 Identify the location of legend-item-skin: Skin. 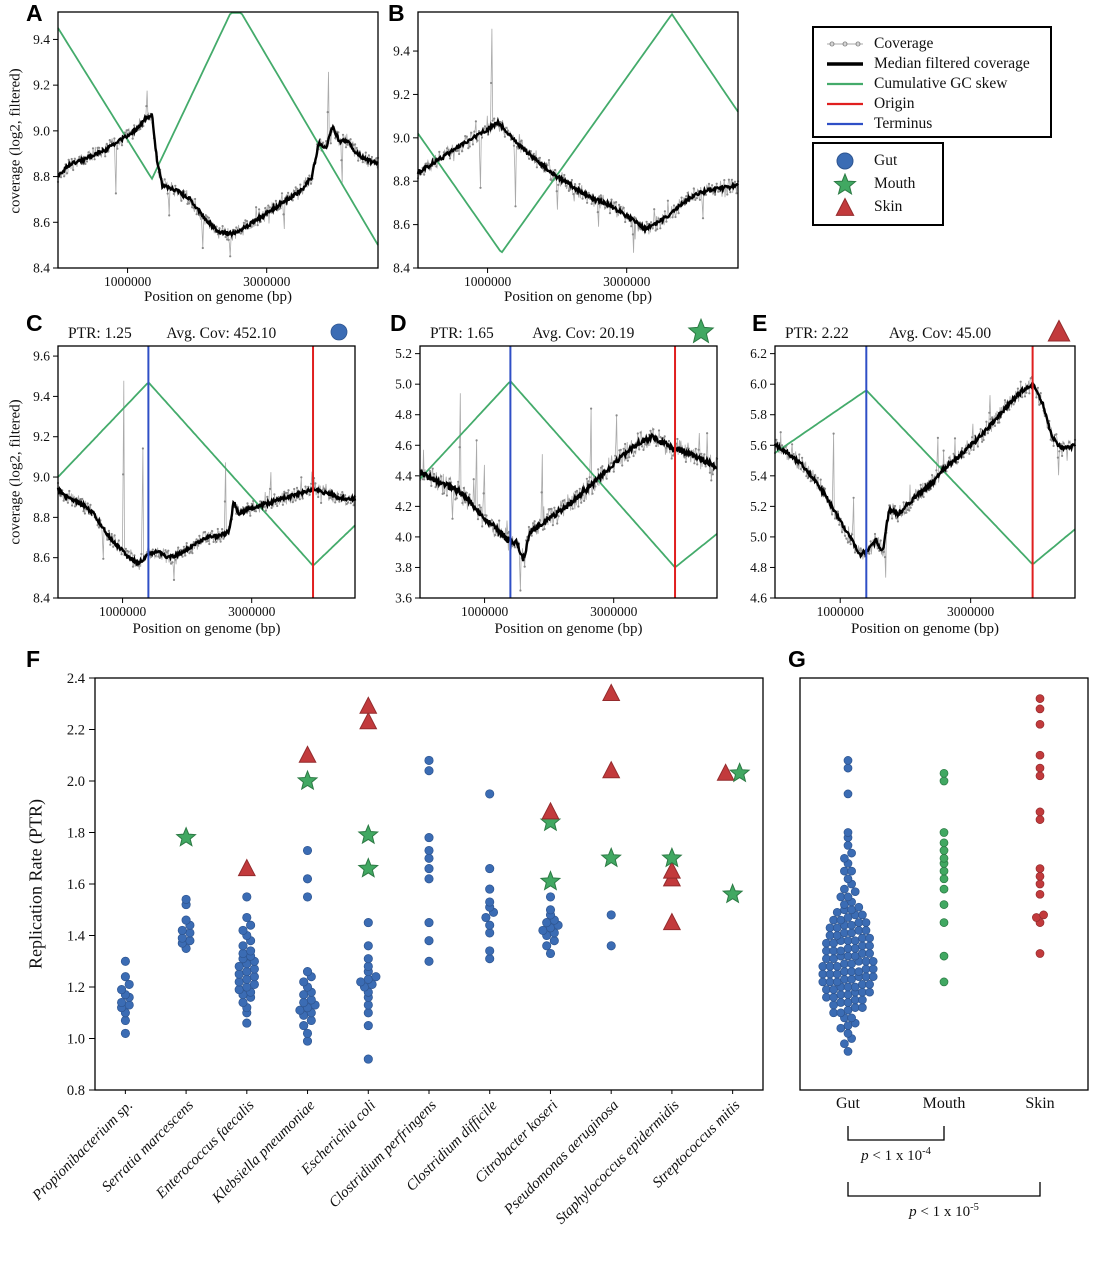
(878, 206).